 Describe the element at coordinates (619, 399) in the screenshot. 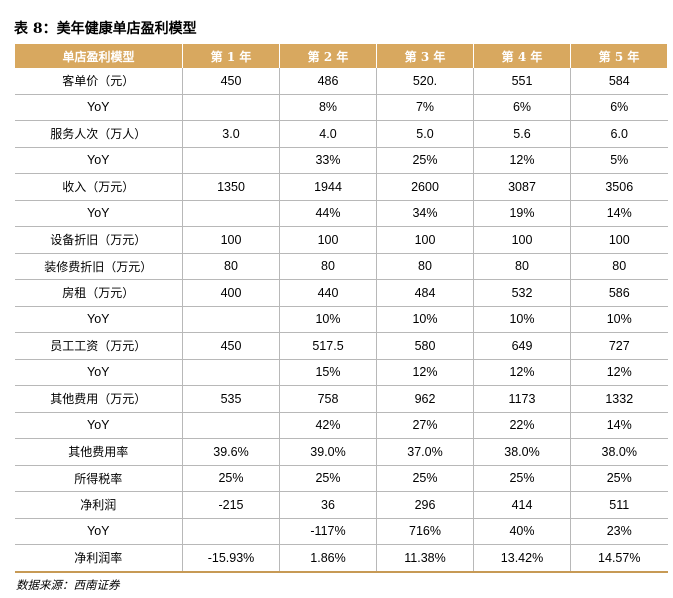

I see `table-cell: 1332` at that location.